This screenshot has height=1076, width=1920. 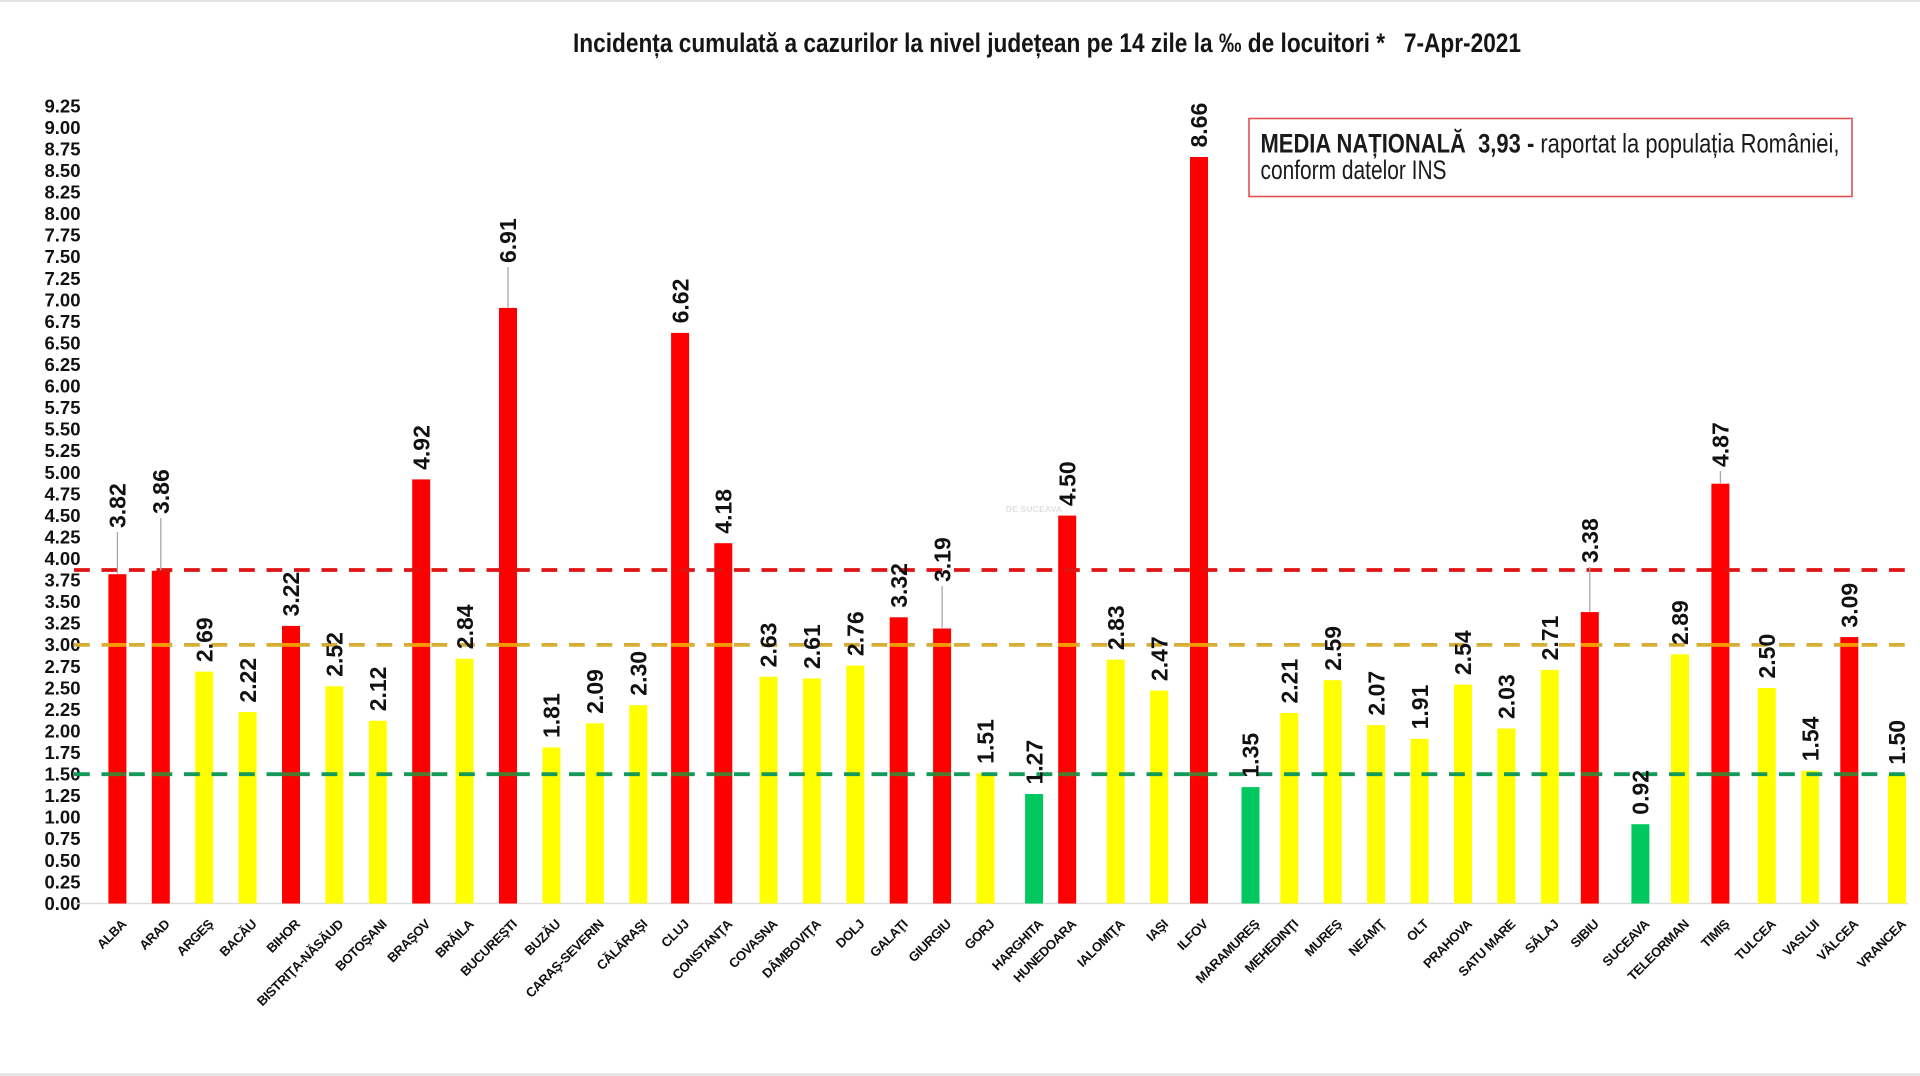 What do you see at coordinates (62, 558) in the screenshot?
I see `svg-text: 4.00` at bounding box center [62, 558].